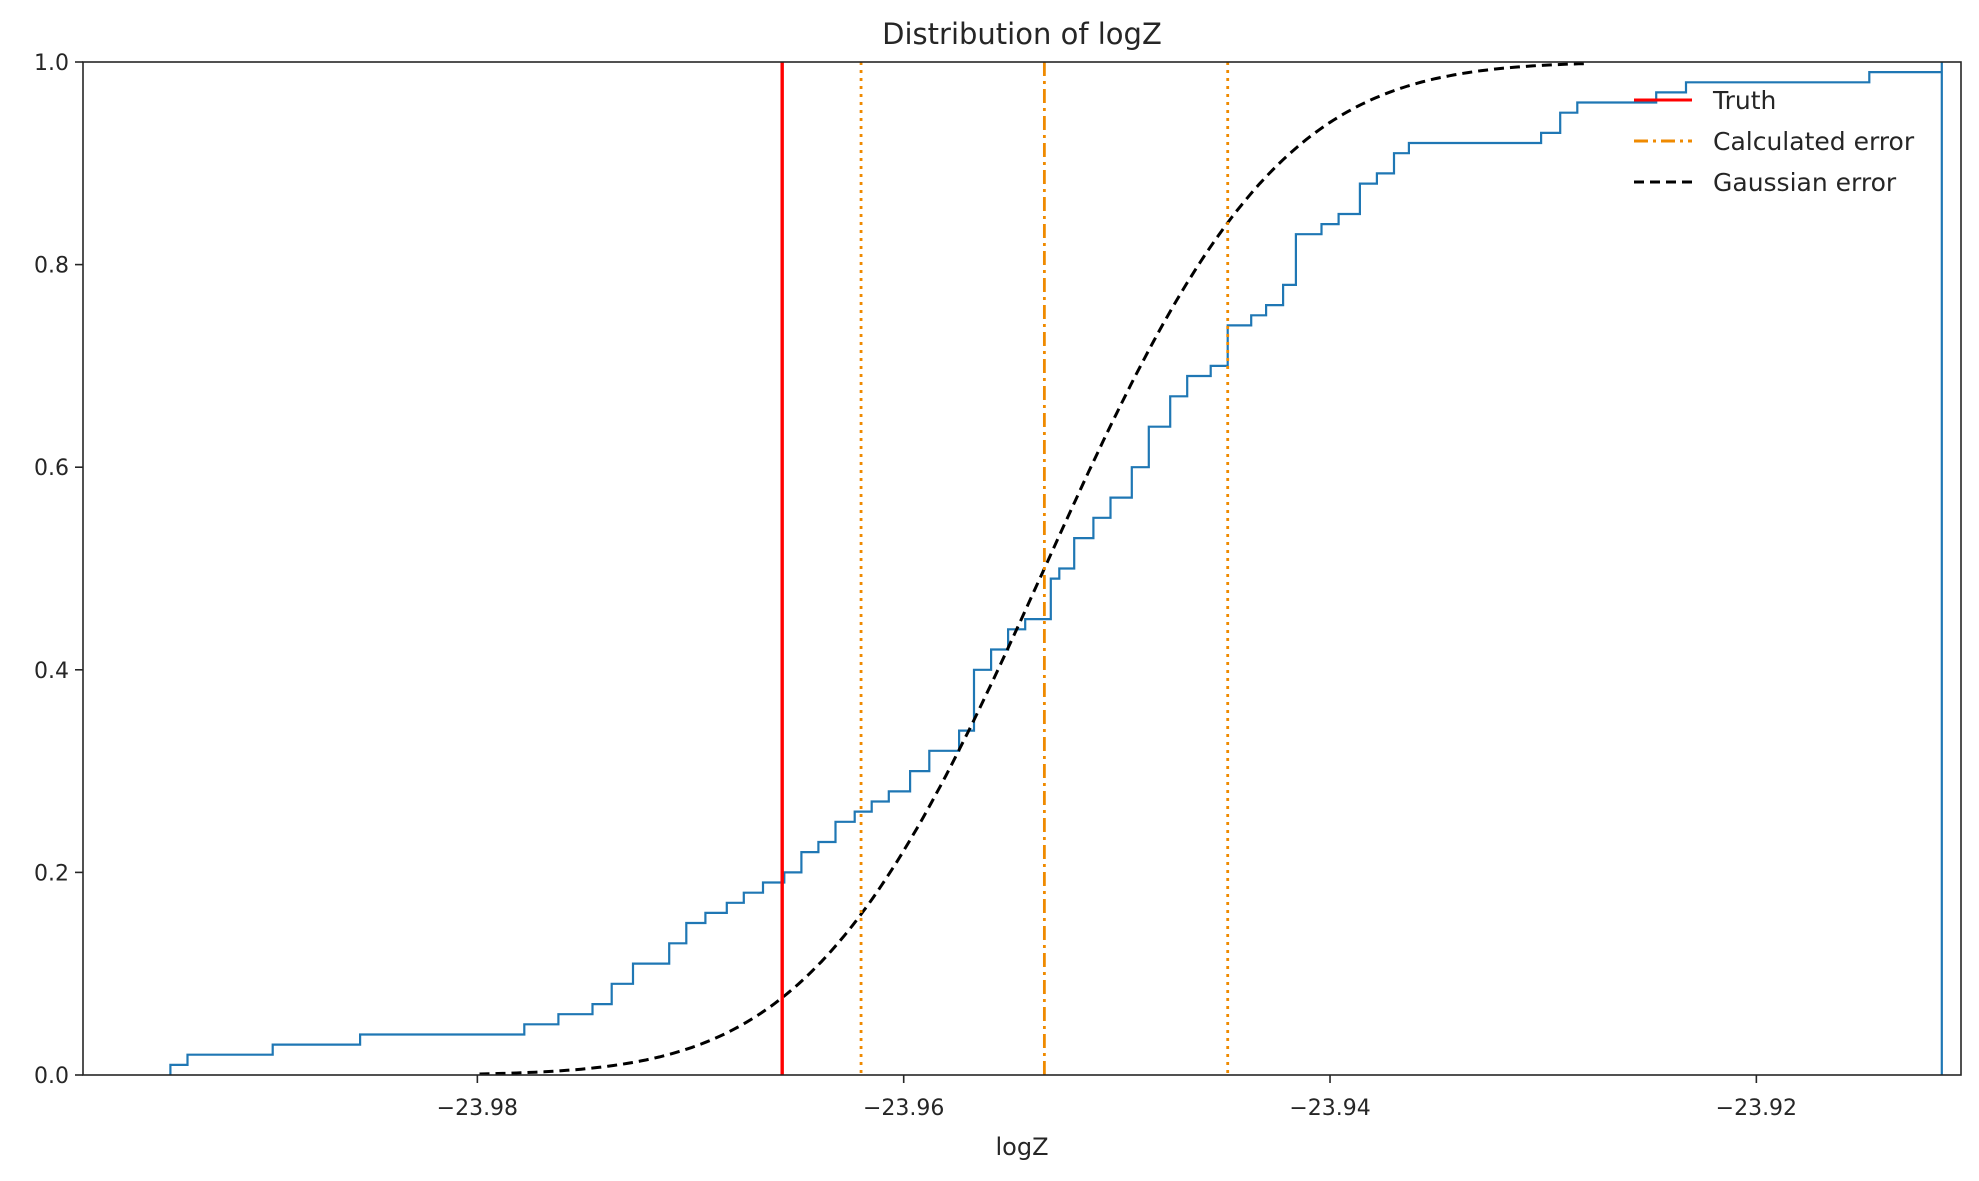 The width and height of the screenshot is (1979, 1181). I want to click on legend-label: Calculated error, so click(1814, 141).